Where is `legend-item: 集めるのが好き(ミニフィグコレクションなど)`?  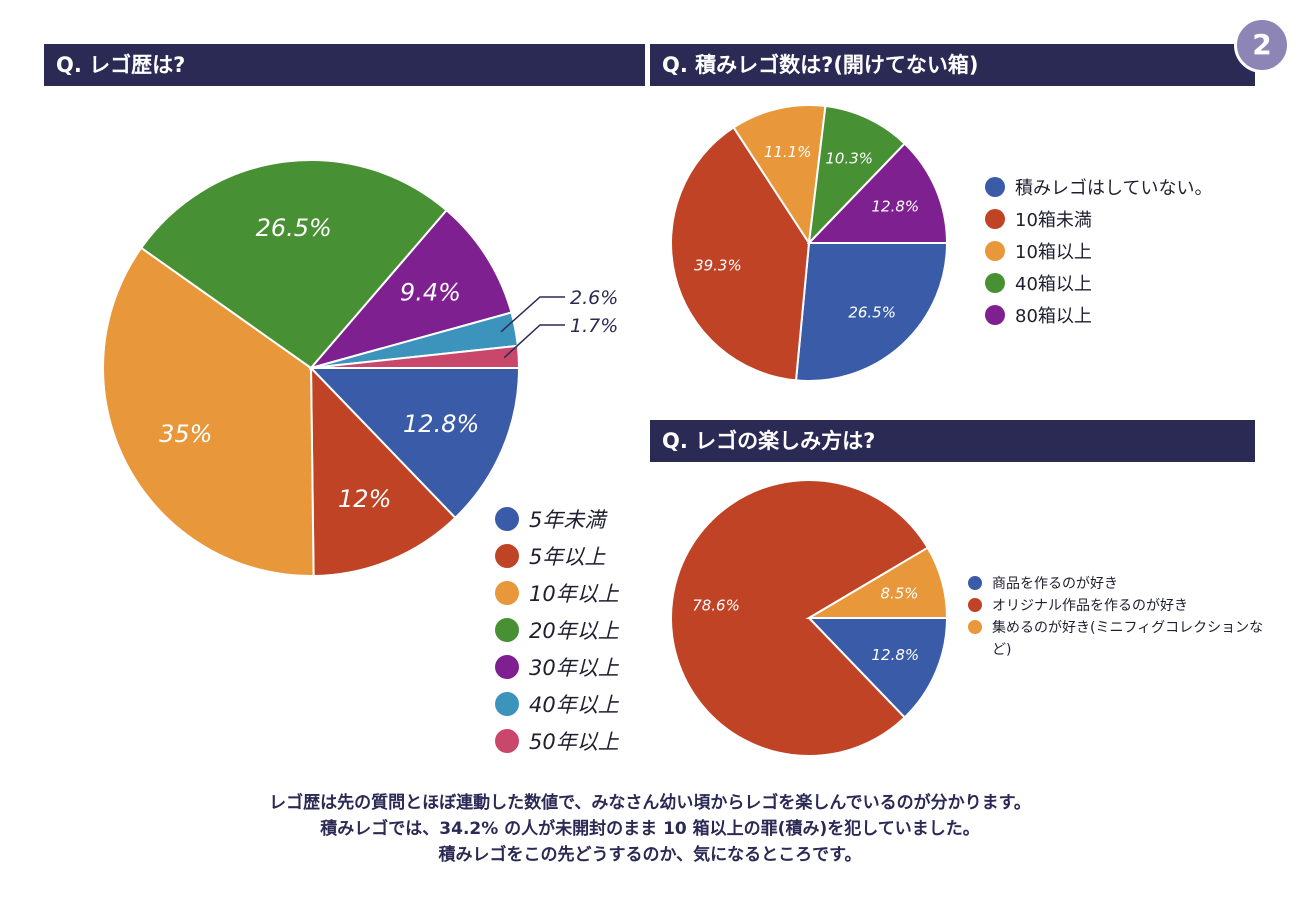 legend-item: 集めるのが好き(ミニフィグコレクションなど) is located at coordinates (1118, 639).